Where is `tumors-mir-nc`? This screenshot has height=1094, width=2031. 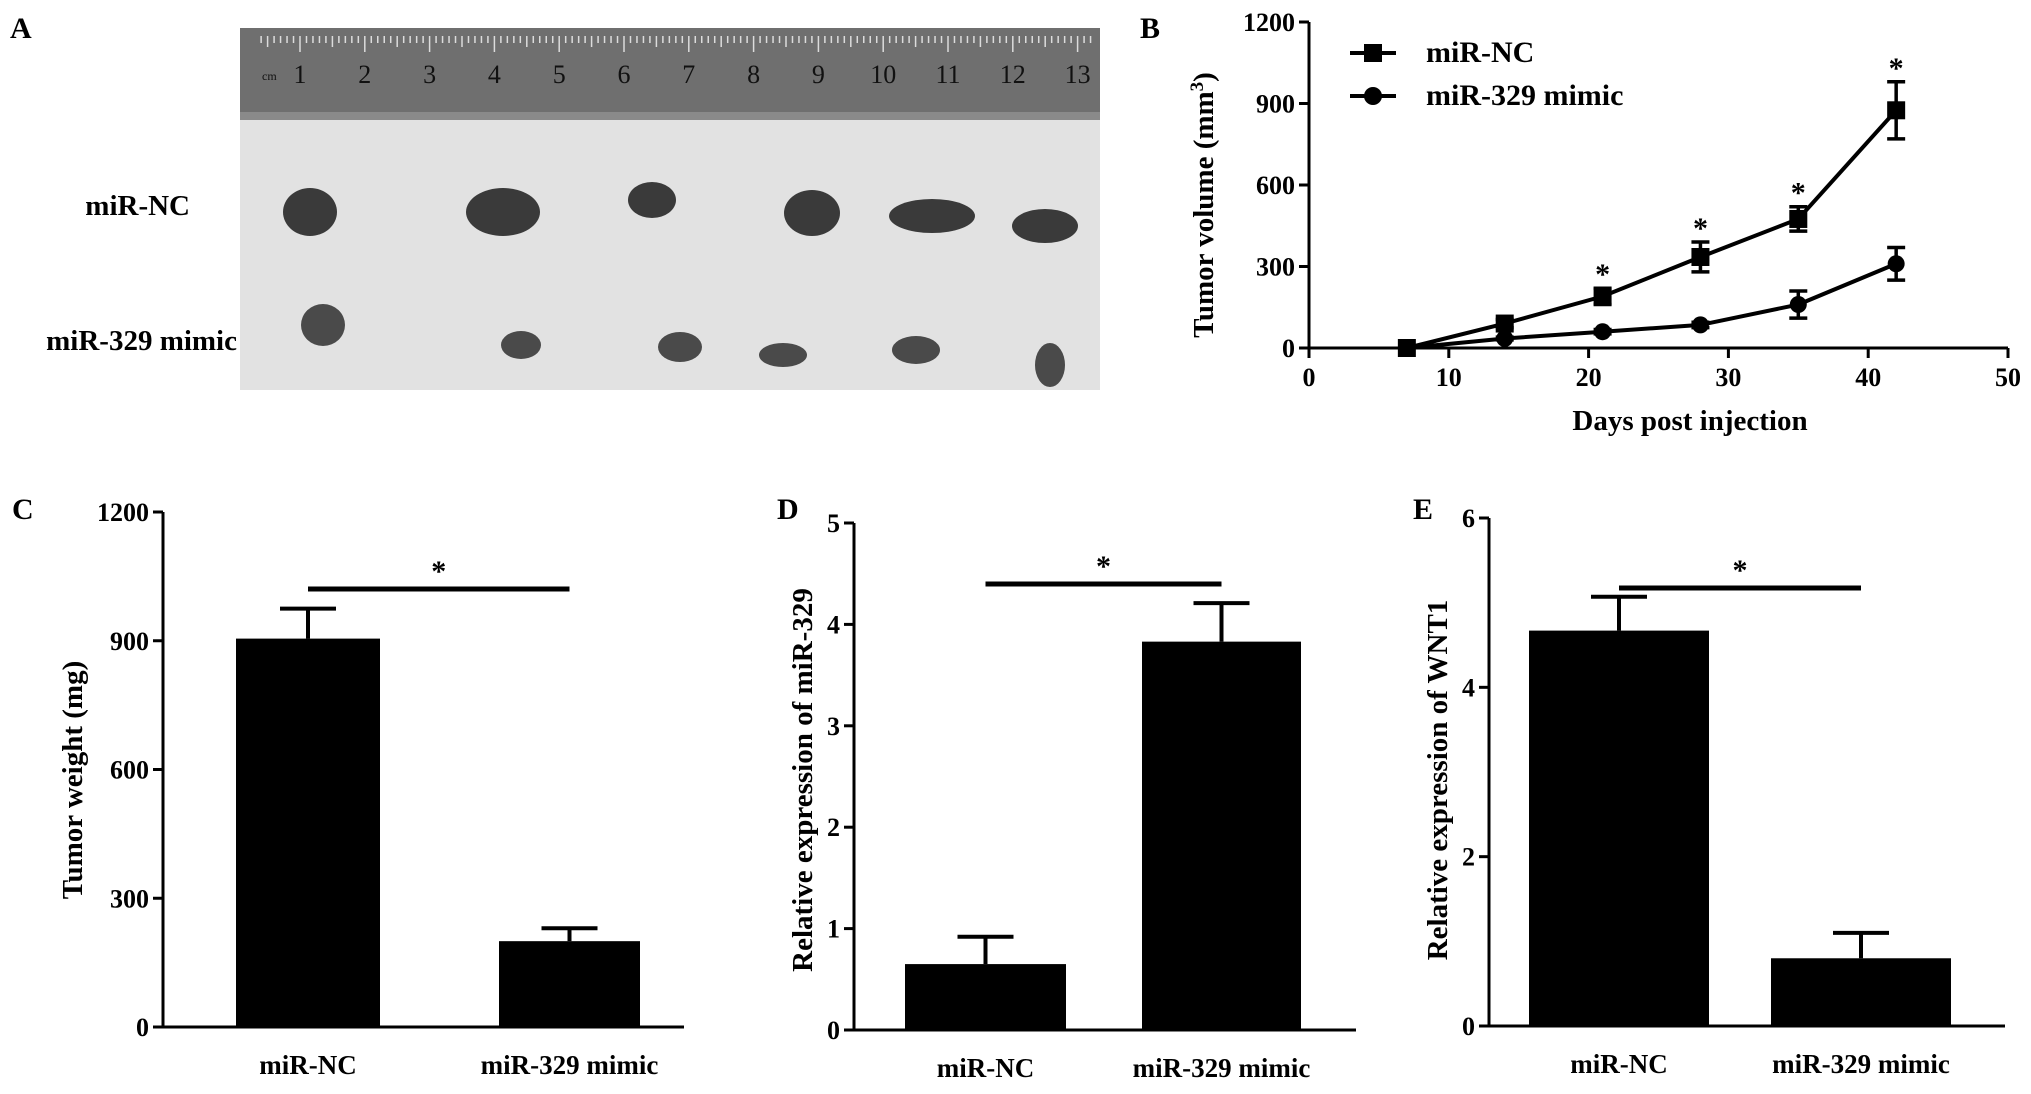
tumors-mir-nc is located at coordinates (680, 212).